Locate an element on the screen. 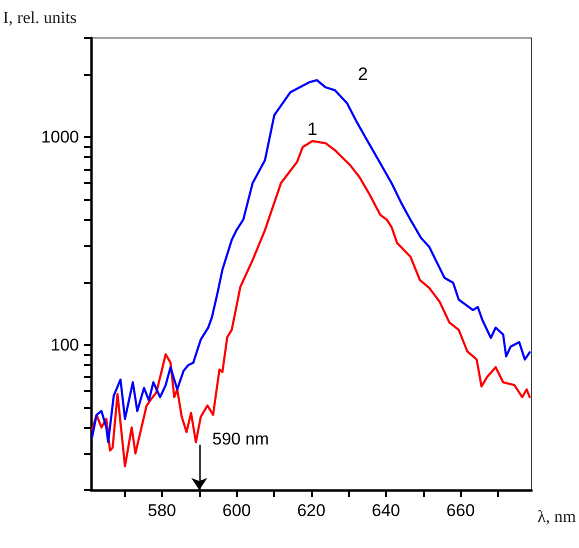 The image size is (579, 548). x-tick-label: 660 is located at coordinates (460, 510).